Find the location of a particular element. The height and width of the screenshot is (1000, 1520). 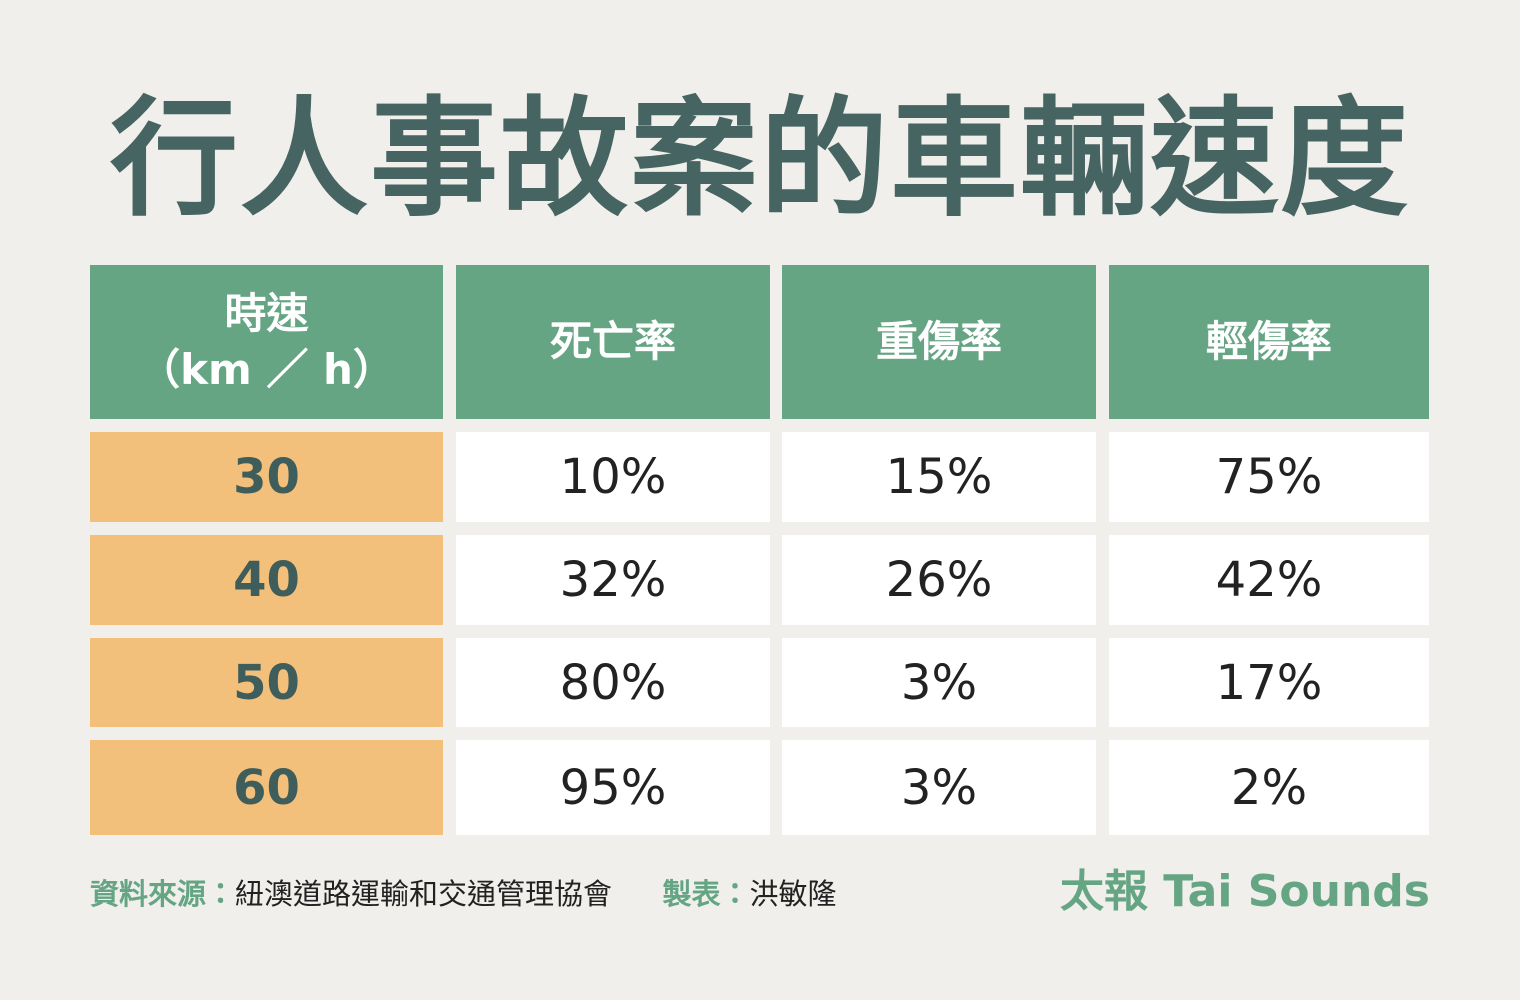

header-text: 重傷率 is located at coordinates (938, 341).